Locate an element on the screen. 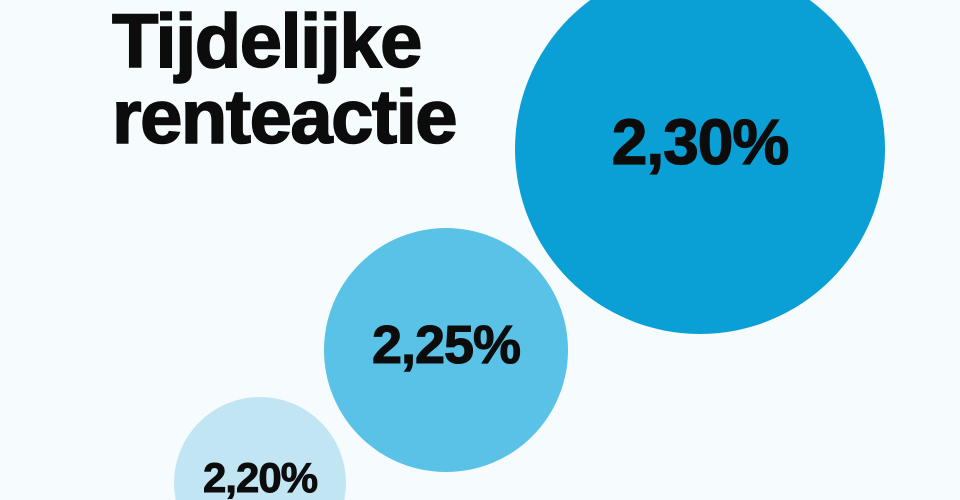 Image resolution: width=960 pixels, height=500 pixels. title-line-2: renteactie is located at coordinates (284, 117).